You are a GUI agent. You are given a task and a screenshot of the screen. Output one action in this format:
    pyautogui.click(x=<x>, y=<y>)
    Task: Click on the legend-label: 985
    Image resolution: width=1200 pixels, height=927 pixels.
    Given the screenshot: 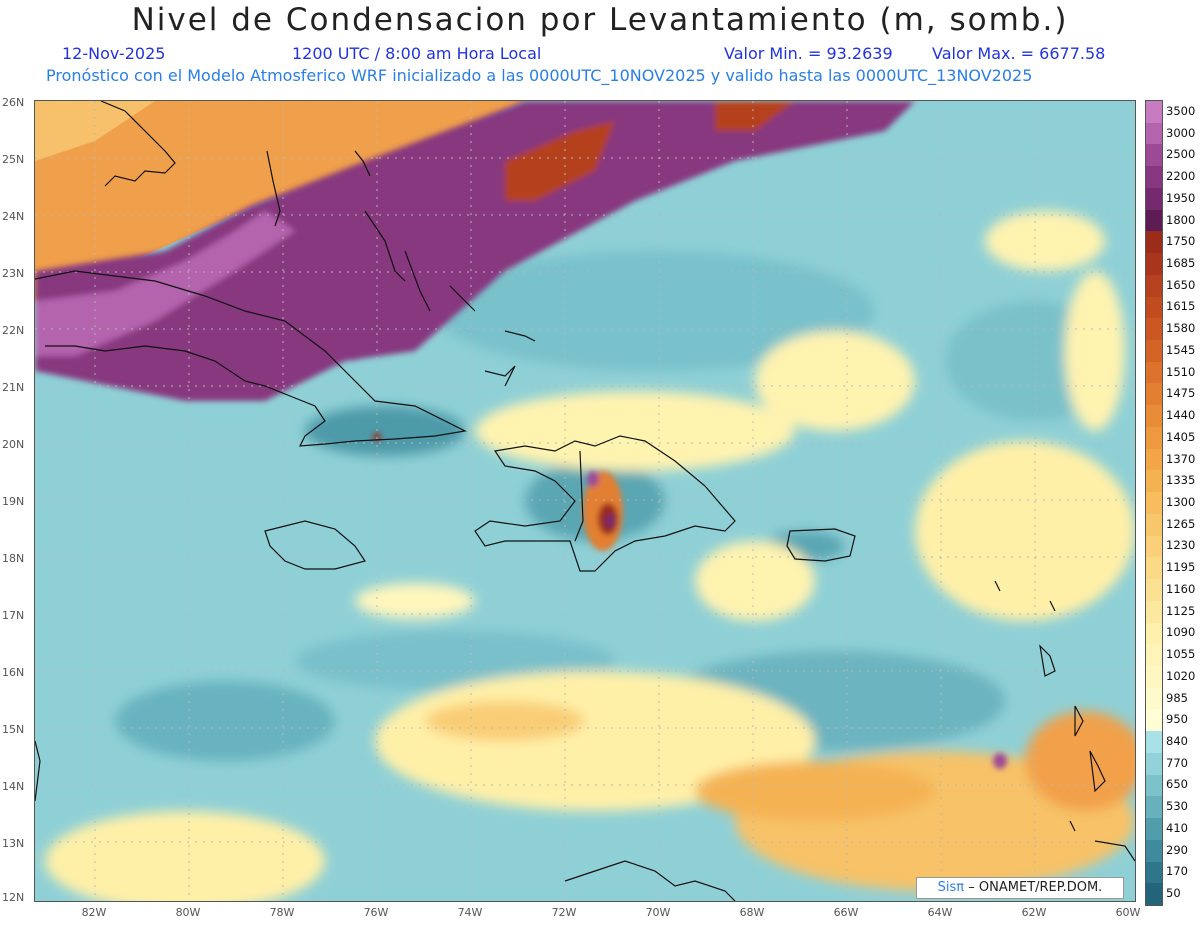 What is the action you would take?
    pyautogui.click(x=1177, y=697)
    